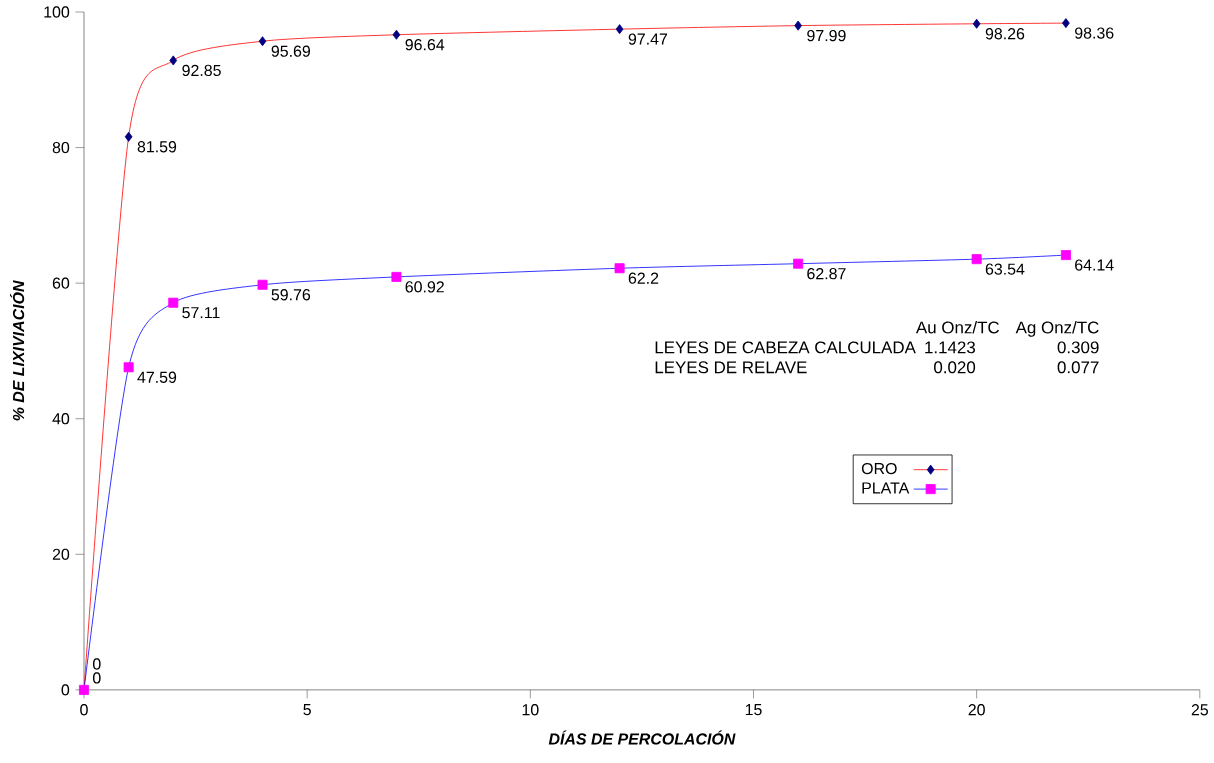 The image size is (1214, 763). What do you see at coordinates (1094, 33) in the screenshot?
I see `data-label: 98.36` at bounding box center [1094, 33].